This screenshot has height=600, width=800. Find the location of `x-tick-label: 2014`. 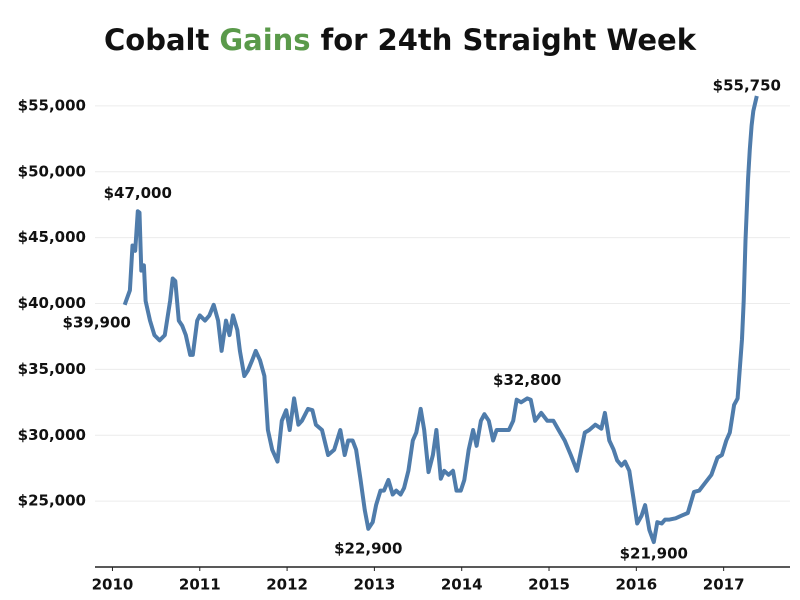

x-tick-label: 2014 is located at coordinates (462, 585).